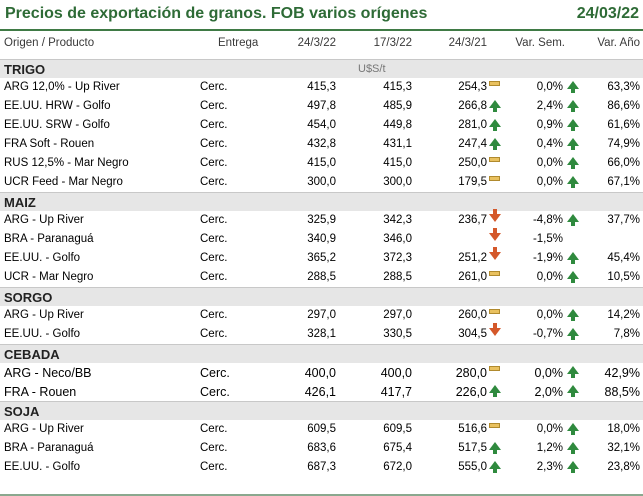 This screenshot has width=643, height=496. What do you see at coordinates (622, 392) in the screenshot?
I see `yearly-change: 88,5%` at bounding box center [622, 392].